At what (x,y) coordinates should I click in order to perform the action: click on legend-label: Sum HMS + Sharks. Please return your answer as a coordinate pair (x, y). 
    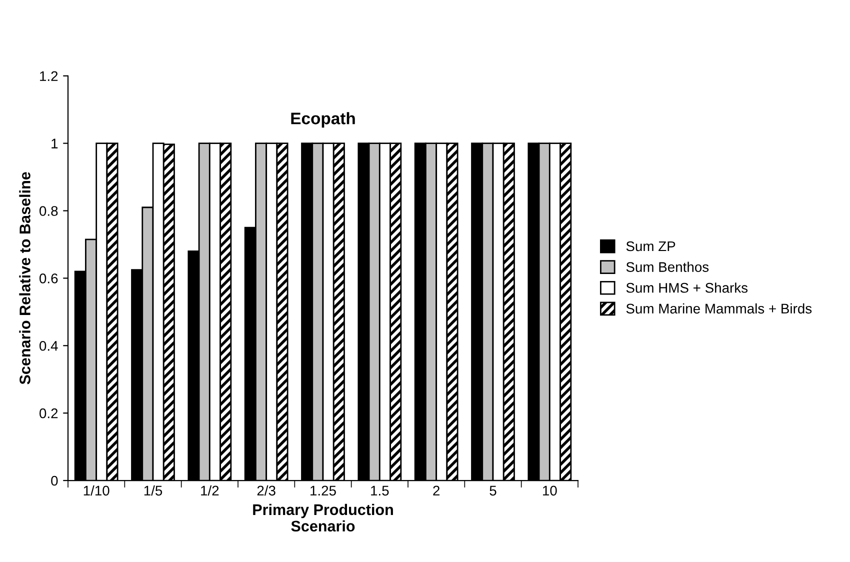
    Looking at the image, I should click on (687, 287).